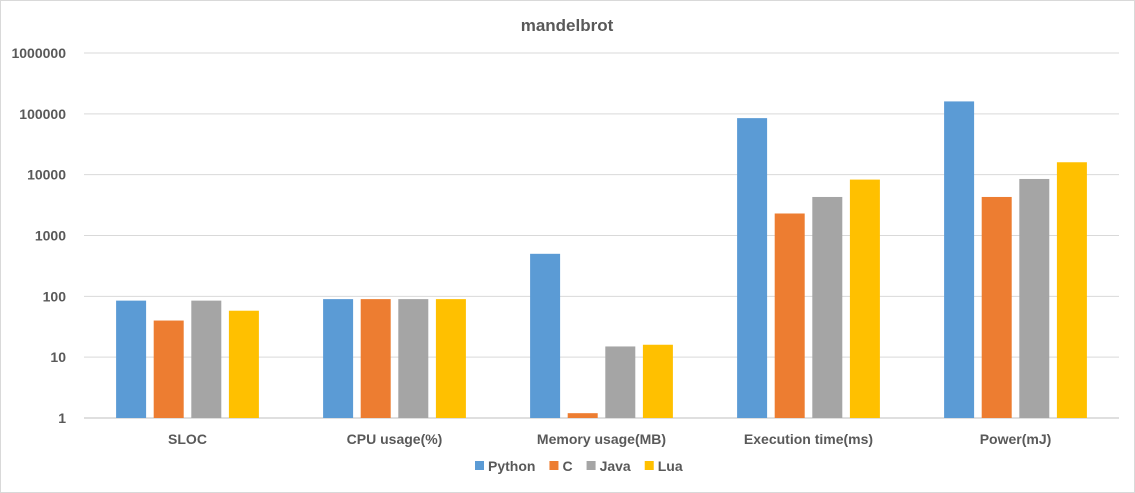 The width and height of the screenshot is (1135, 493). What do you see at coordinates (567, 25) in the screenshot?
I see `chart-title: mandelbrot` at bounding box center [567, 25].